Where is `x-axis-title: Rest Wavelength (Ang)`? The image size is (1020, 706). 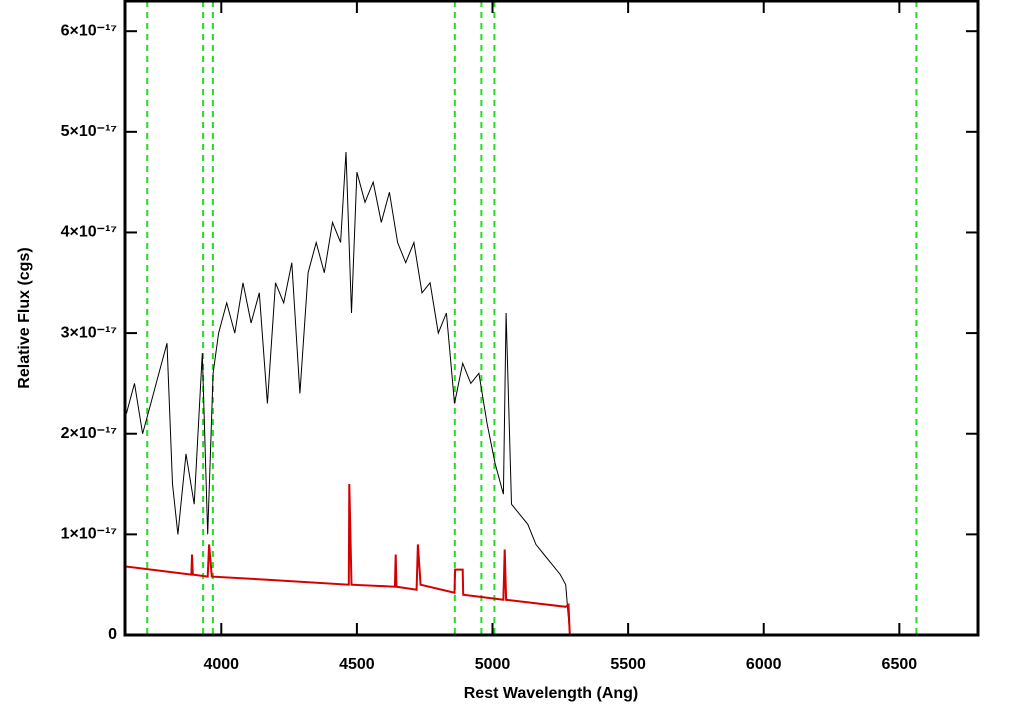 x-axis-title: Rest Wavelength (Ang) is located at coordinates (551, 693).